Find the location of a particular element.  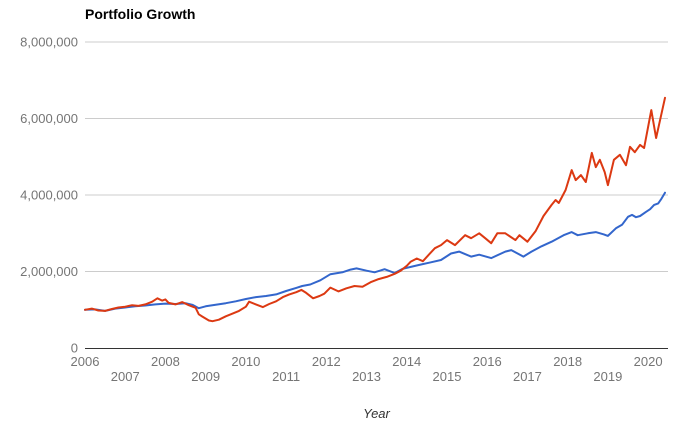

y-tick-label: 0 is located at coordinates (74, 348).